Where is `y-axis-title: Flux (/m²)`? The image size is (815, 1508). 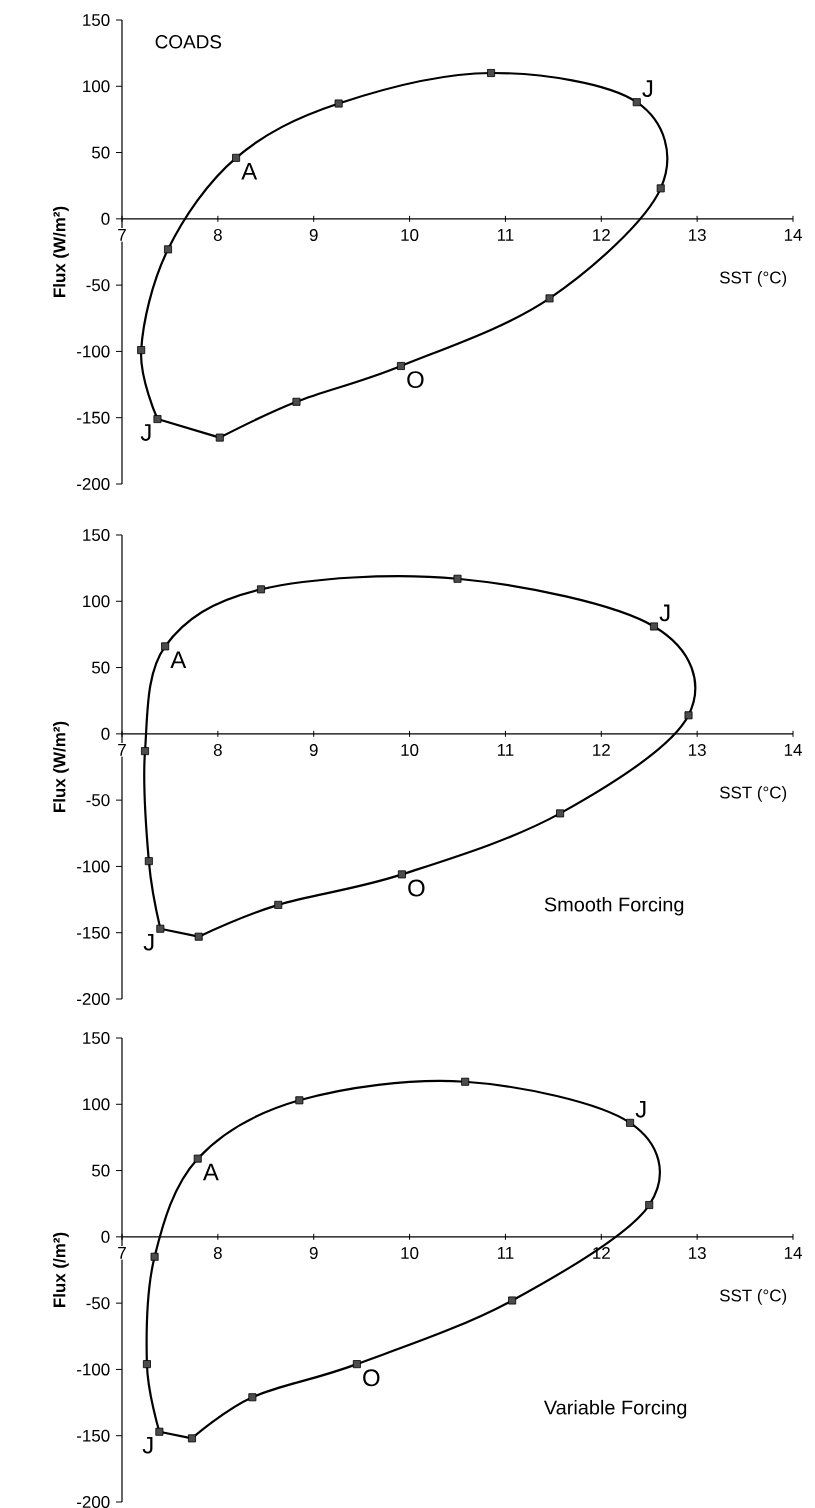
y-axis-title: Flux (/m²) is located at coordinates (61, 1269).